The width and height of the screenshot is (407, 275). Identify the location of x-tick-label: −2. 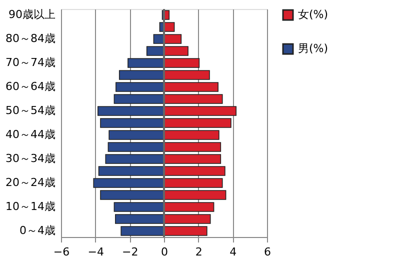
(130, 252).